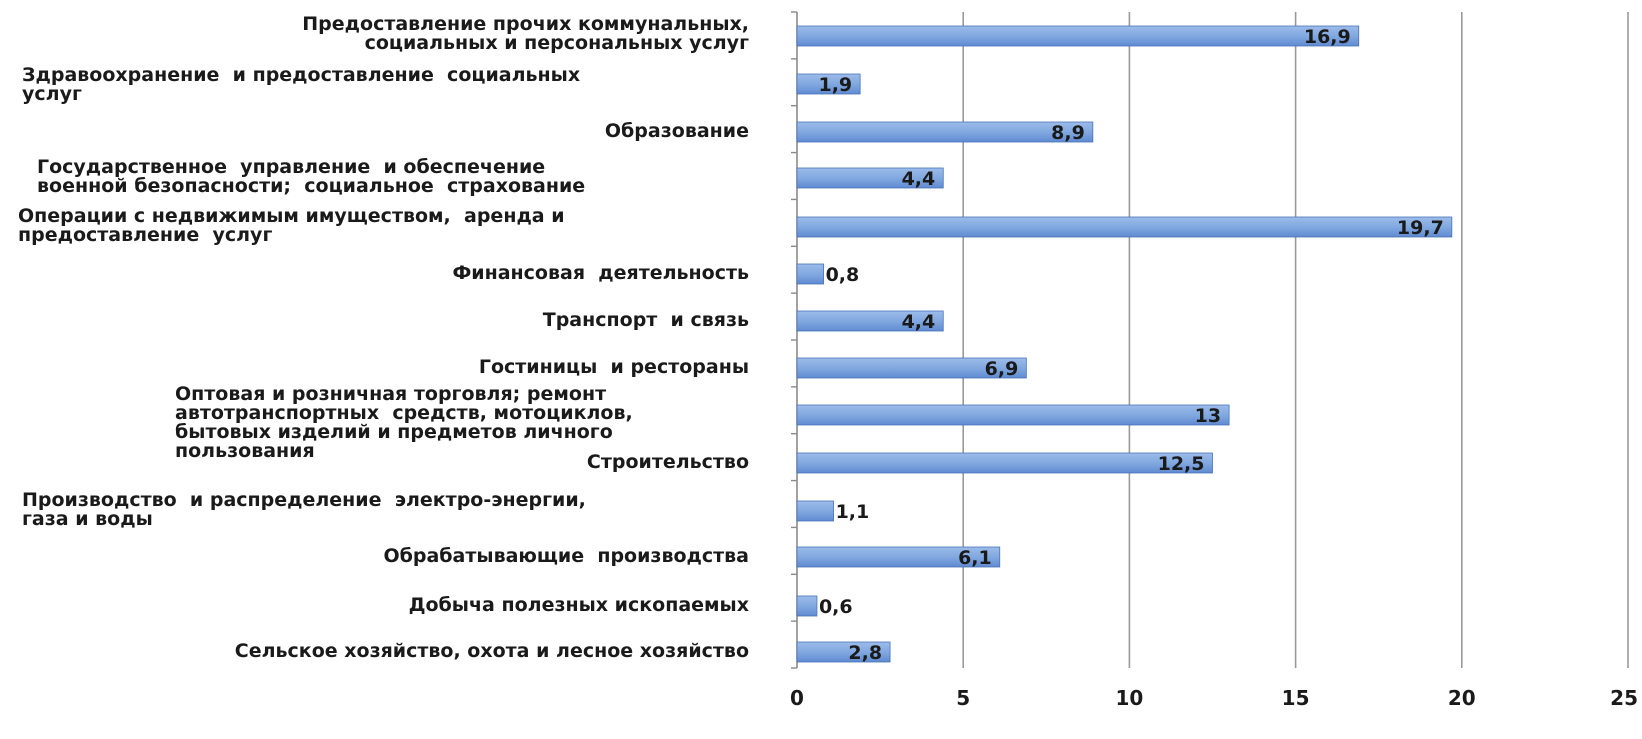 The width and height of the screenshot is (1642, 739). Describe the element at coordinates (1327, 37) in the screenshot. I see `data-label: 16,9` at that location.